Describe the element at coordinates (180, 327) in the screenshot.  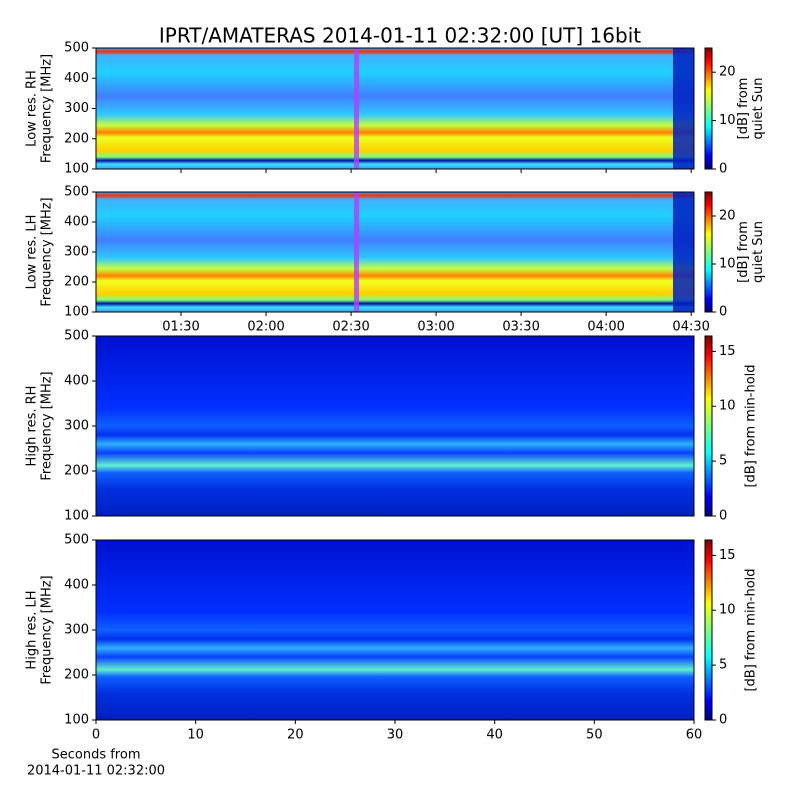
I see `x-tick-label: 01:30` at that location.